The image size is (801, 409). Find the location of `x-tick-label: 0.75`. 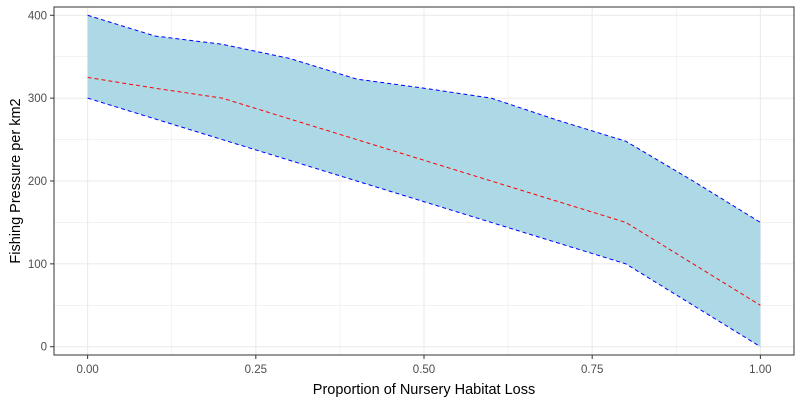

x-tick-label: 0.75 is located at coordinates (592, 370).